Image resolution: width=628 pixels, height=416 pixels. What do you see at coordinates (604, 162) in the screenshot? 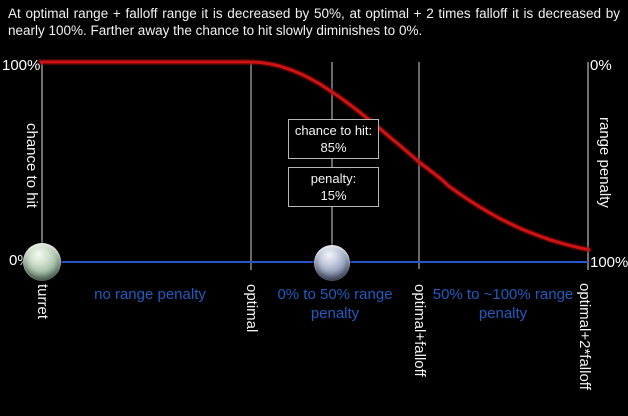
I see `right-axis-title: range penalty` at bounding box center [604, 162].